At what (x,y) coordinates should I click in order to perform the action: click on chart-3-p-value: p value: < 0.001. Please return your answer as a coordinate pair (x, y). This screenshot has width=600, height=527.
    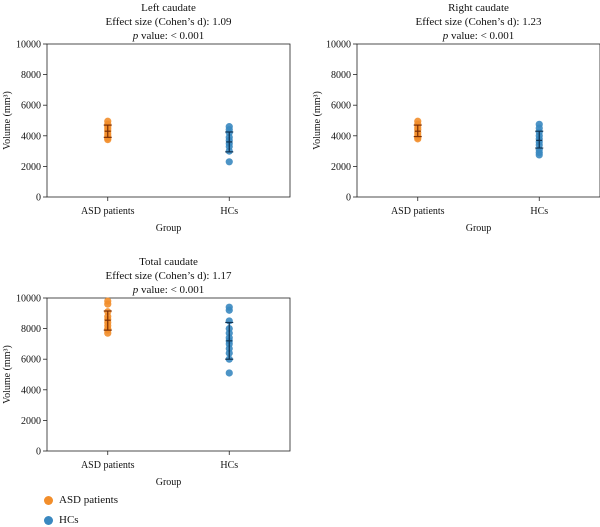
    Looking at the image, I should click on (168, 290).